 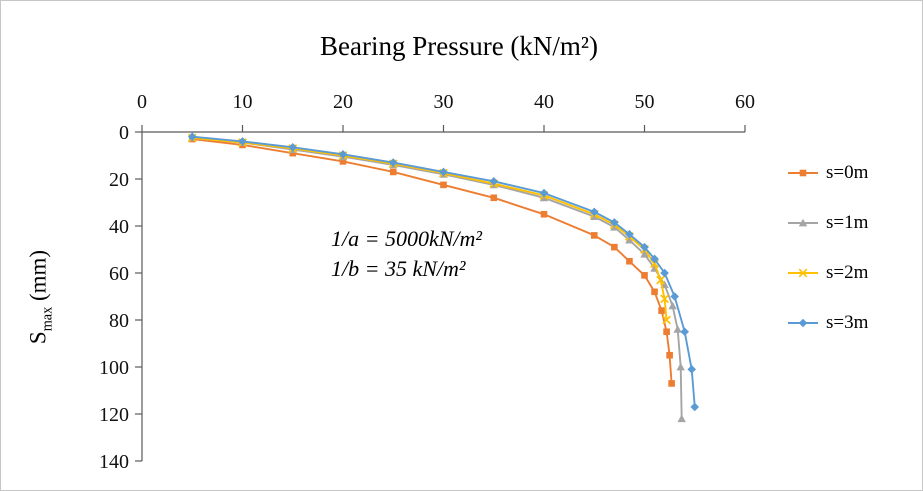 I want to click on x-tick-label: 10, so click(x=243, y=102).